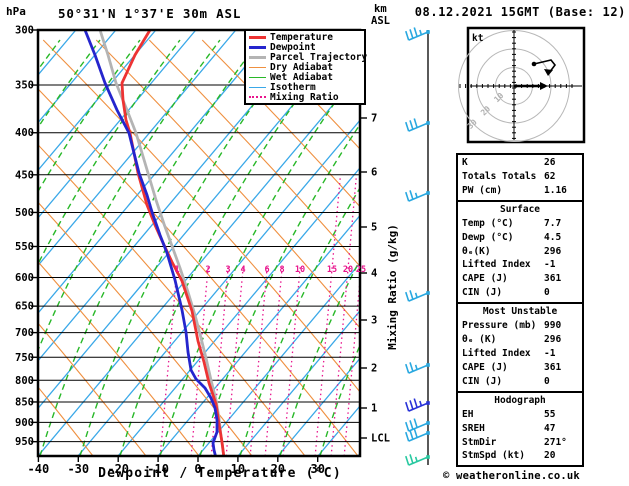 The height and width of the screenshot is (486, 629). What do you see at coordinates (380, 9) in the screenshot?
I see `altitude-axis-unit-km: km` at bounding box center [380, 9].